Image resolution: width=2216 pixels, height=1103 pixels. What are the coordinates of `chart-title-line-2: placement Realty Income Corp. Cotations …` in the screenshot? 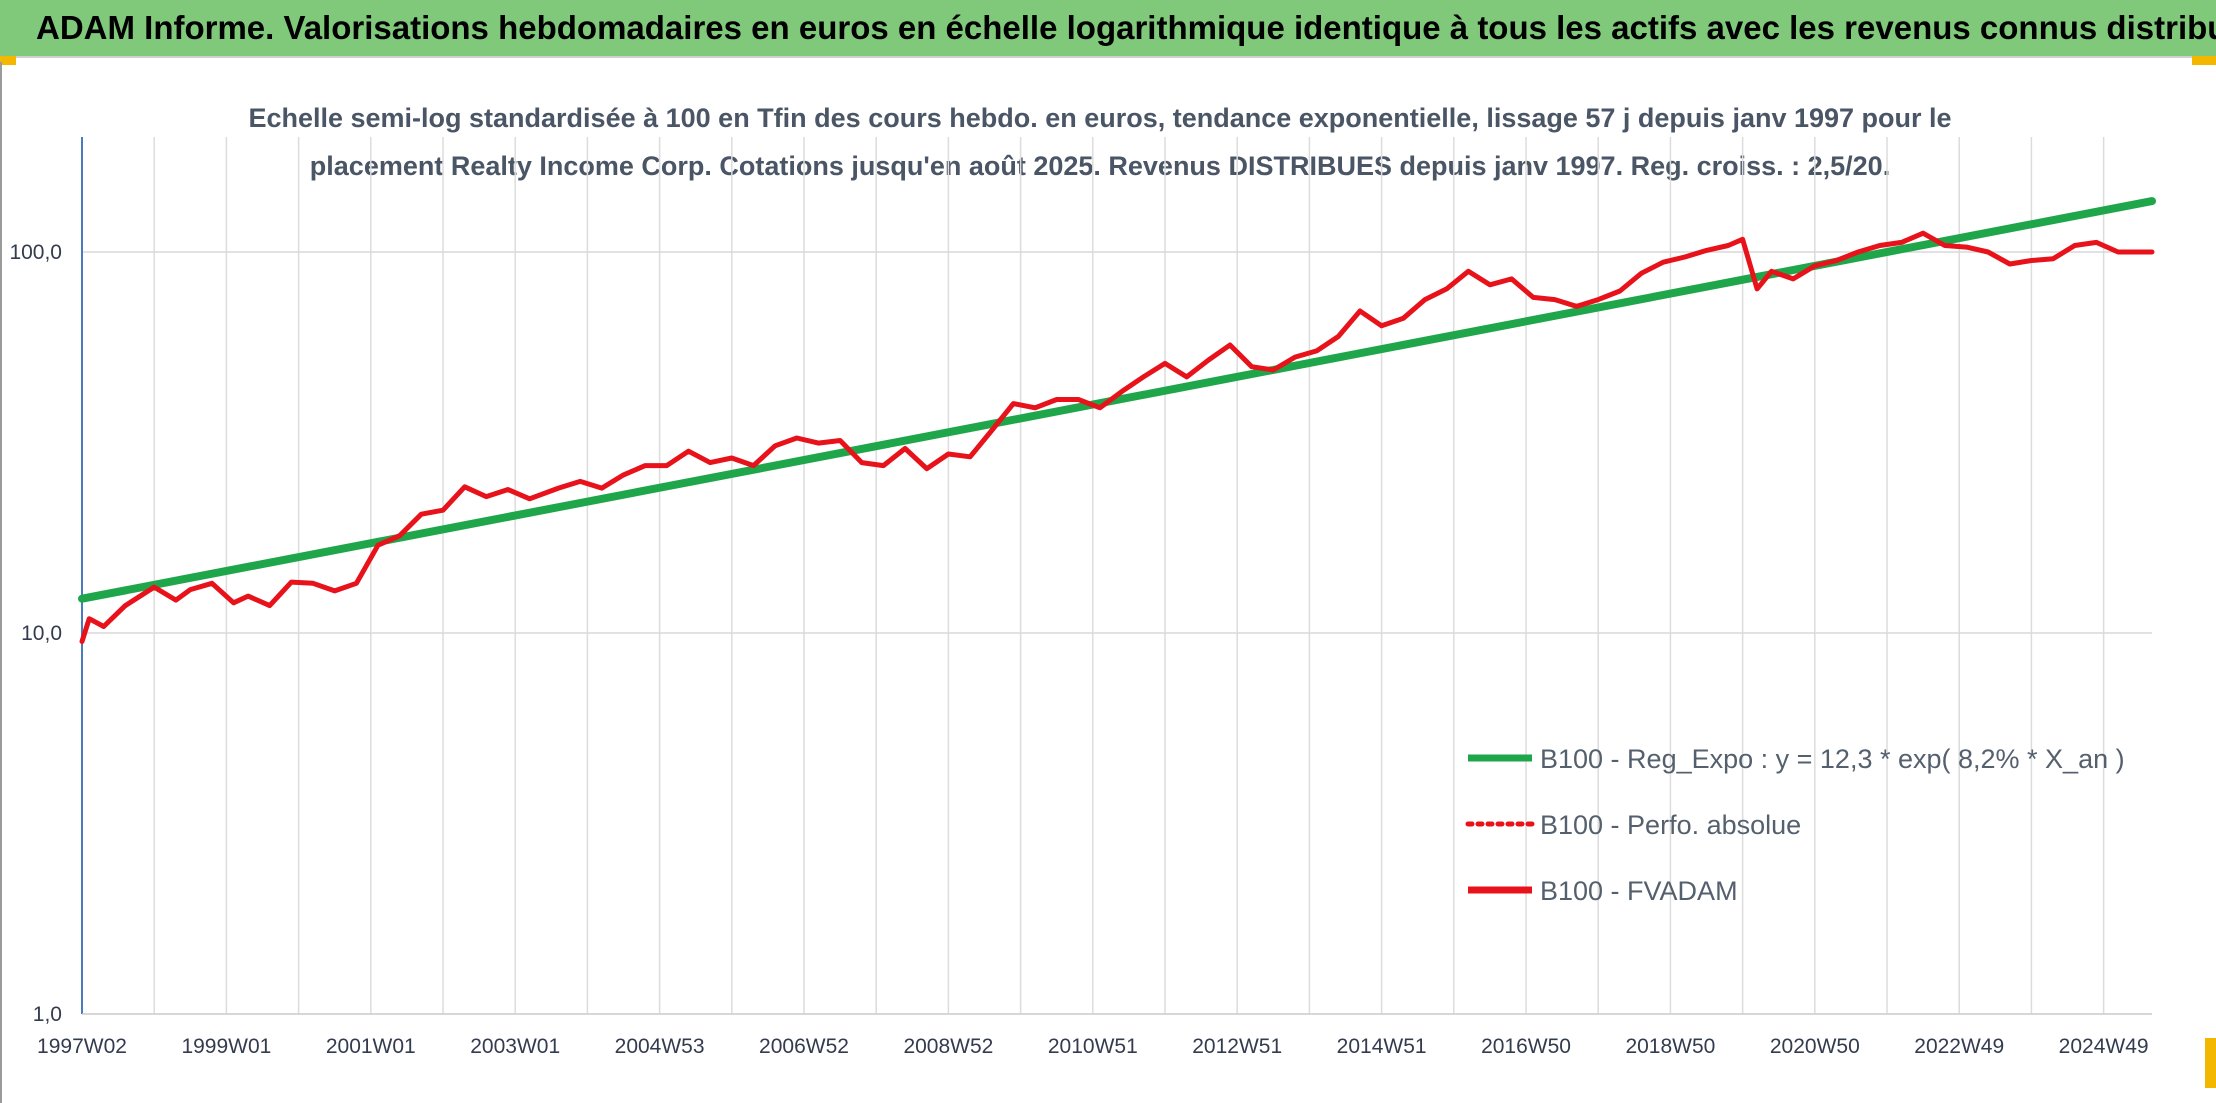 It's located at (1100, 166).